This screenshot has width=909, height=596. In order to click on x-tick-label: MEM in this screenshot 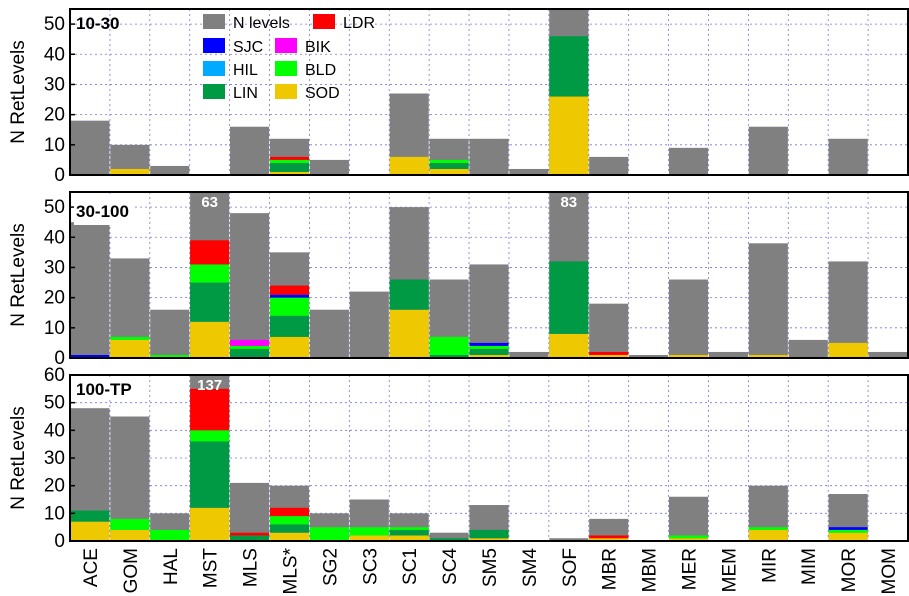, I will do `click(729, 570)`.